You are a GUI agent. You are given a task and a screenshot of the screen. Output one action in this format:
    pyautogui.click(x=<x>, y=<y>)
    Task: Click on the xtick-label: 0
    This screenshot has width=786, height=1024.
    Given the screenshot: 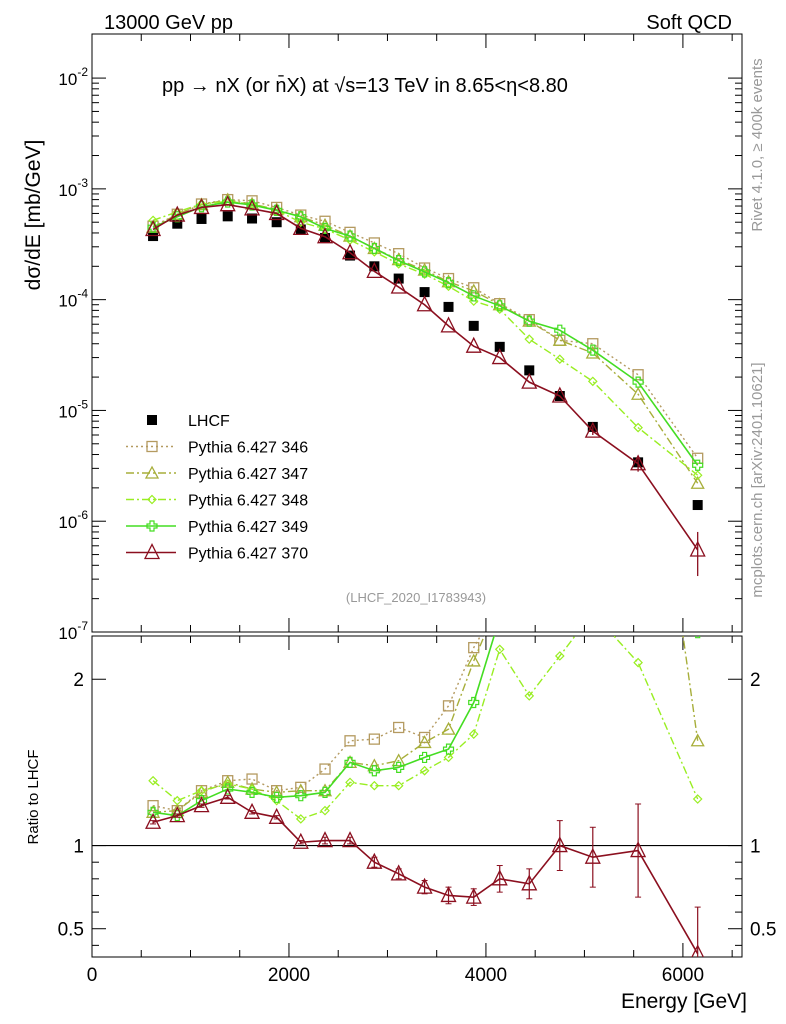 What is the action you would take?
    pyautogui.click(x=92, y=975)
    